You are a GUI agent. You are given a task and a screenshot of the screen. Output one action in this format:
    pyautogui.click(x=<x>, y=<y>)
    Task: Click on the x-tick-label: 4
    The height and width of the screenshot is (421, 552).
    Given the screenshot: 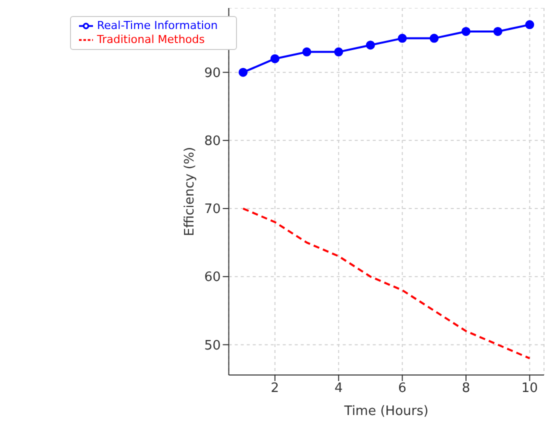 What is the action you would take?
    pyautogui.click(x=338, y=388)
    